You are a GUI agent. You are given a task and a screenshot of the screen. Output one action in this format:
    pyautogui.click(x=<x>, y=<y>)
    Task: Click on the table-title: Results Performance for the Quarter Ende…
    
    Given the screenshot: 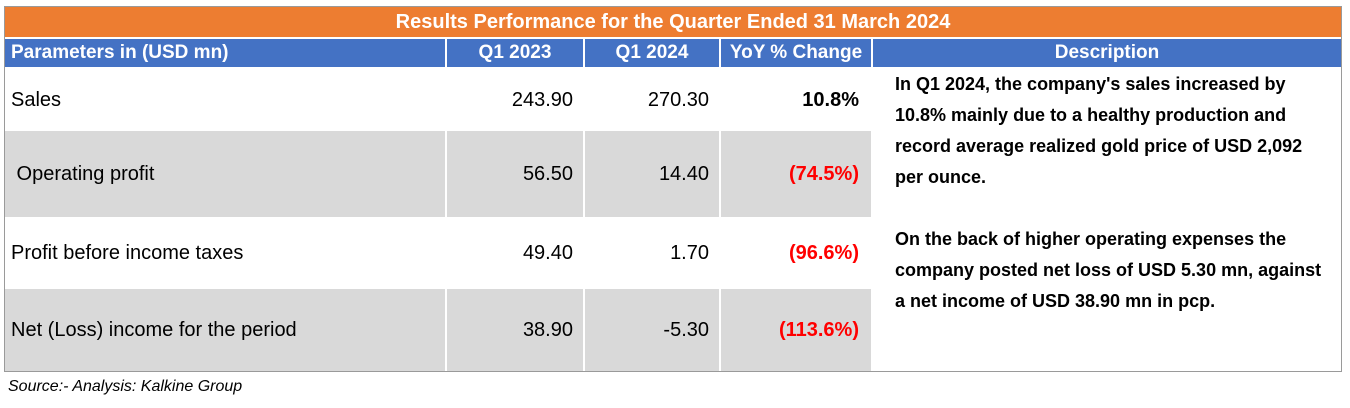 What is the action you would take?
    pyautogui.click(x=673, y=22)
    